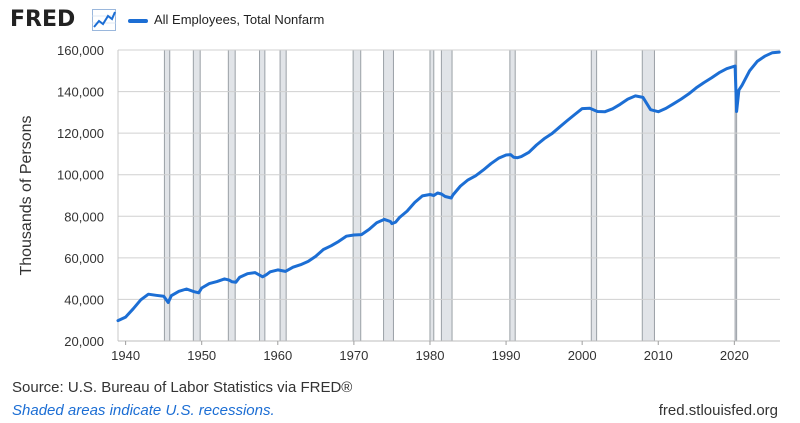  Describe the element at coordinates (506, 355) in the screenshot. I see `x-tick-label: 1990` at that location.